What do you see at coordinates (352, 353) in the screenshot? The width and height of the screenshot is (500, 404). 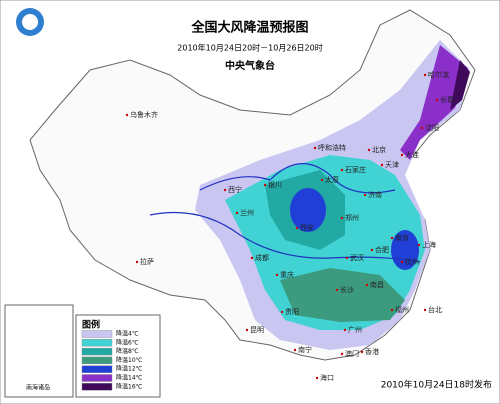 I see `city-label: 澳门` at bounding box center [352, 353].